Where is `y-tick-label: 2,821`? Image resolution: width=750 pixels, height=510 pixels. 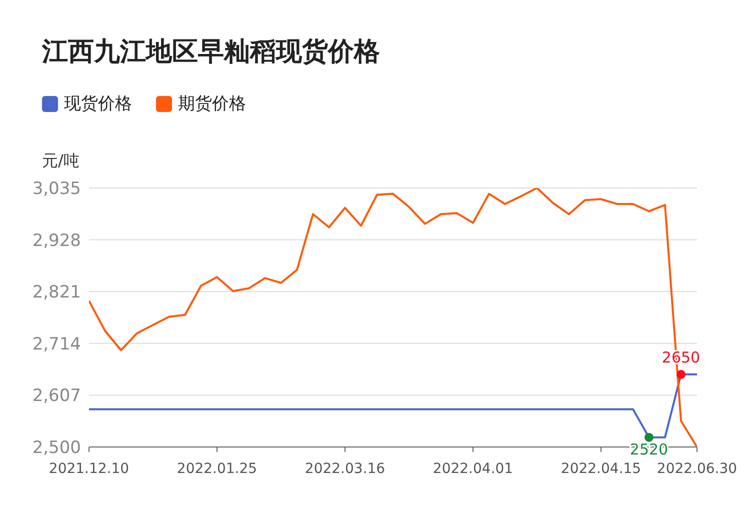
y-tick-label: 2,821 is located at coordinates (56, 292).